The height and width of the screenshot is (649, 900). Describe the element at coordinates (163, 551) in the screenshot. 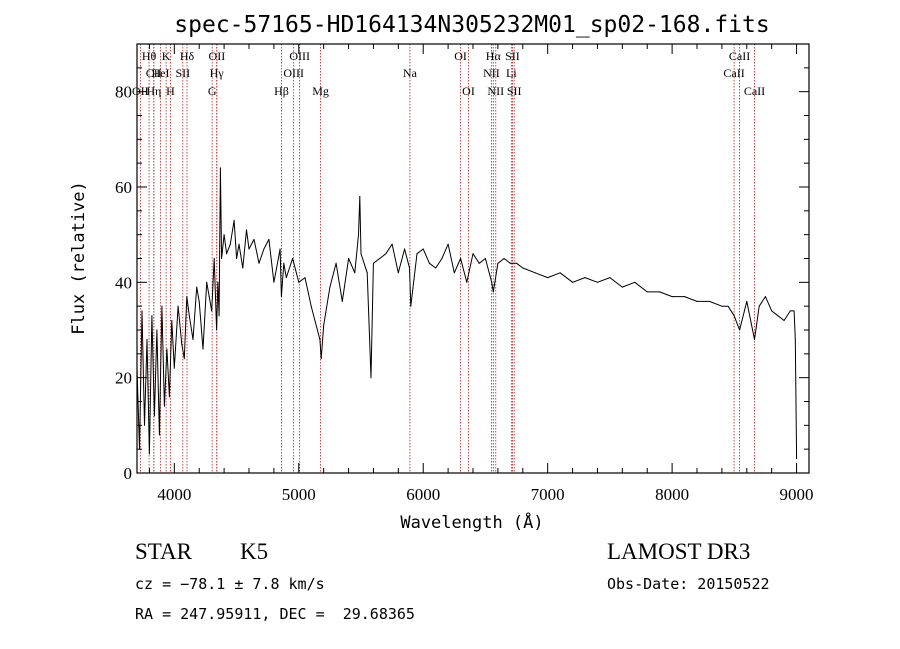

I see `object-class: STAR` at that location.